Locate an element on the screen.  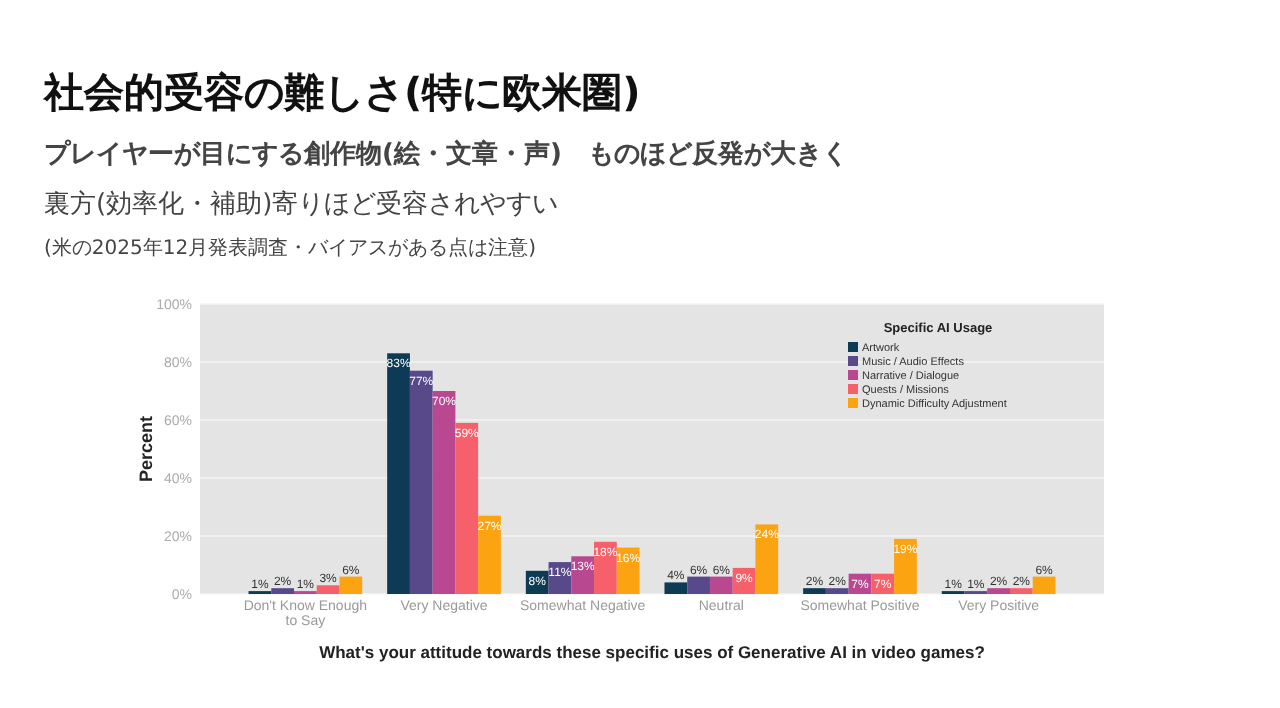
chart-subtitle: プレイヤーが目にする創作物(絵・文章・声) ものほど反発が大きく is located at coordinates (446, 154).